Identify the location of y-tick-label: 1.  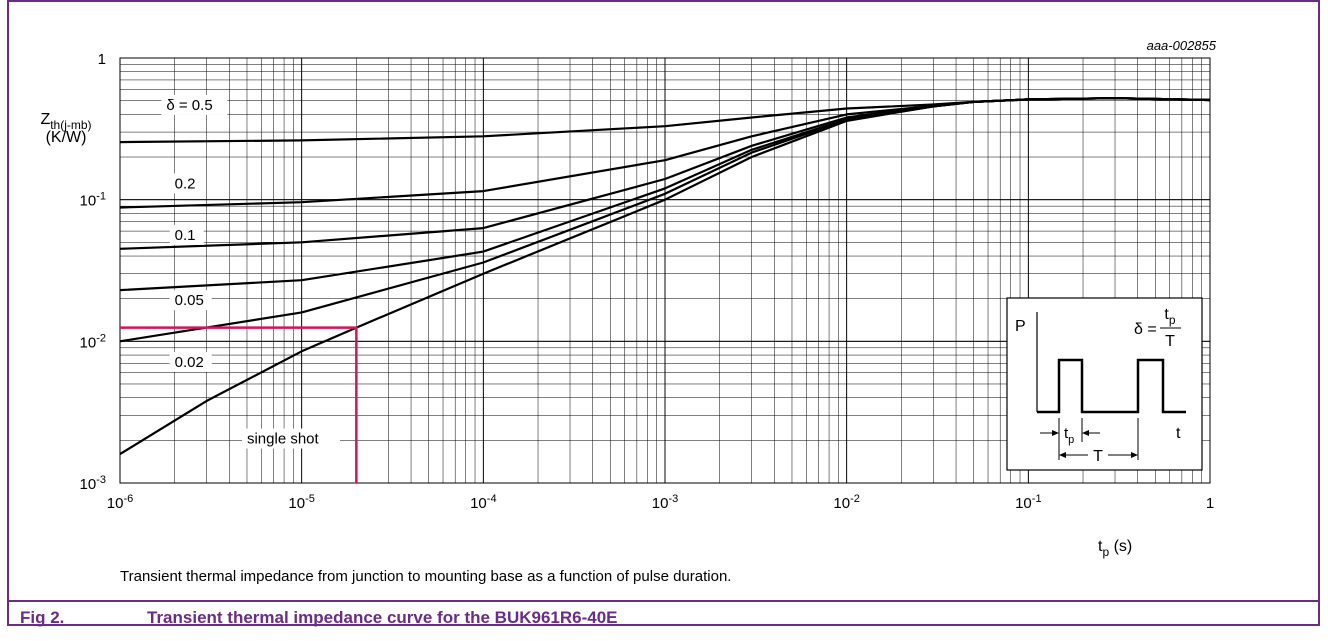
(102, 59).